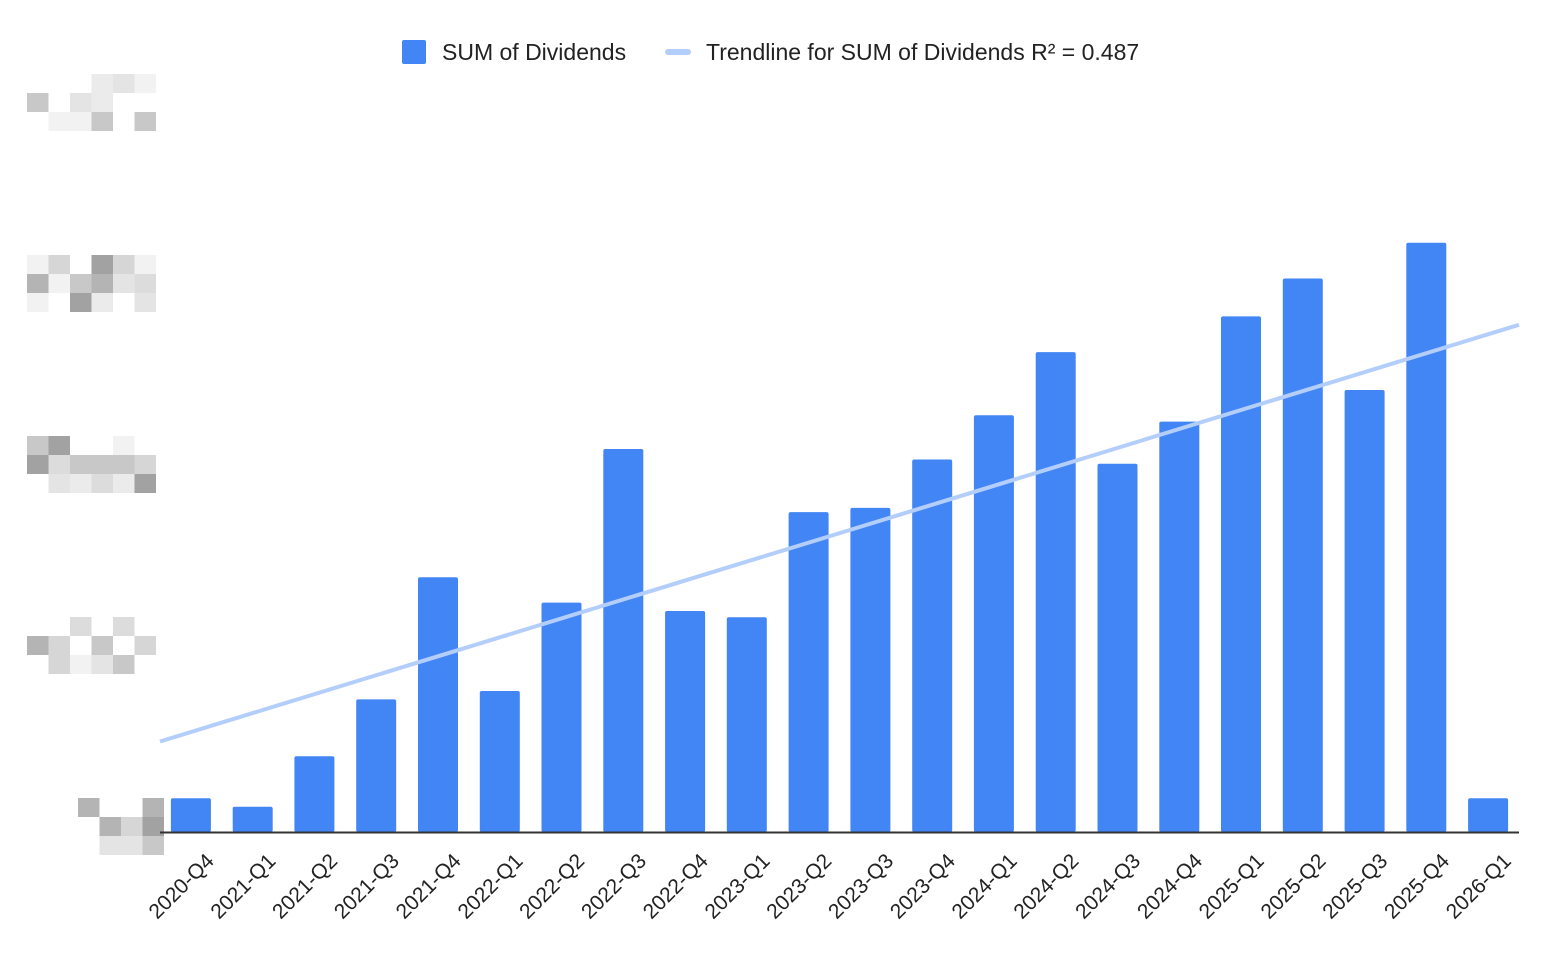  I want to click on x-tick-label-2022-Q2: 2022-Q2, so click(552, 886).